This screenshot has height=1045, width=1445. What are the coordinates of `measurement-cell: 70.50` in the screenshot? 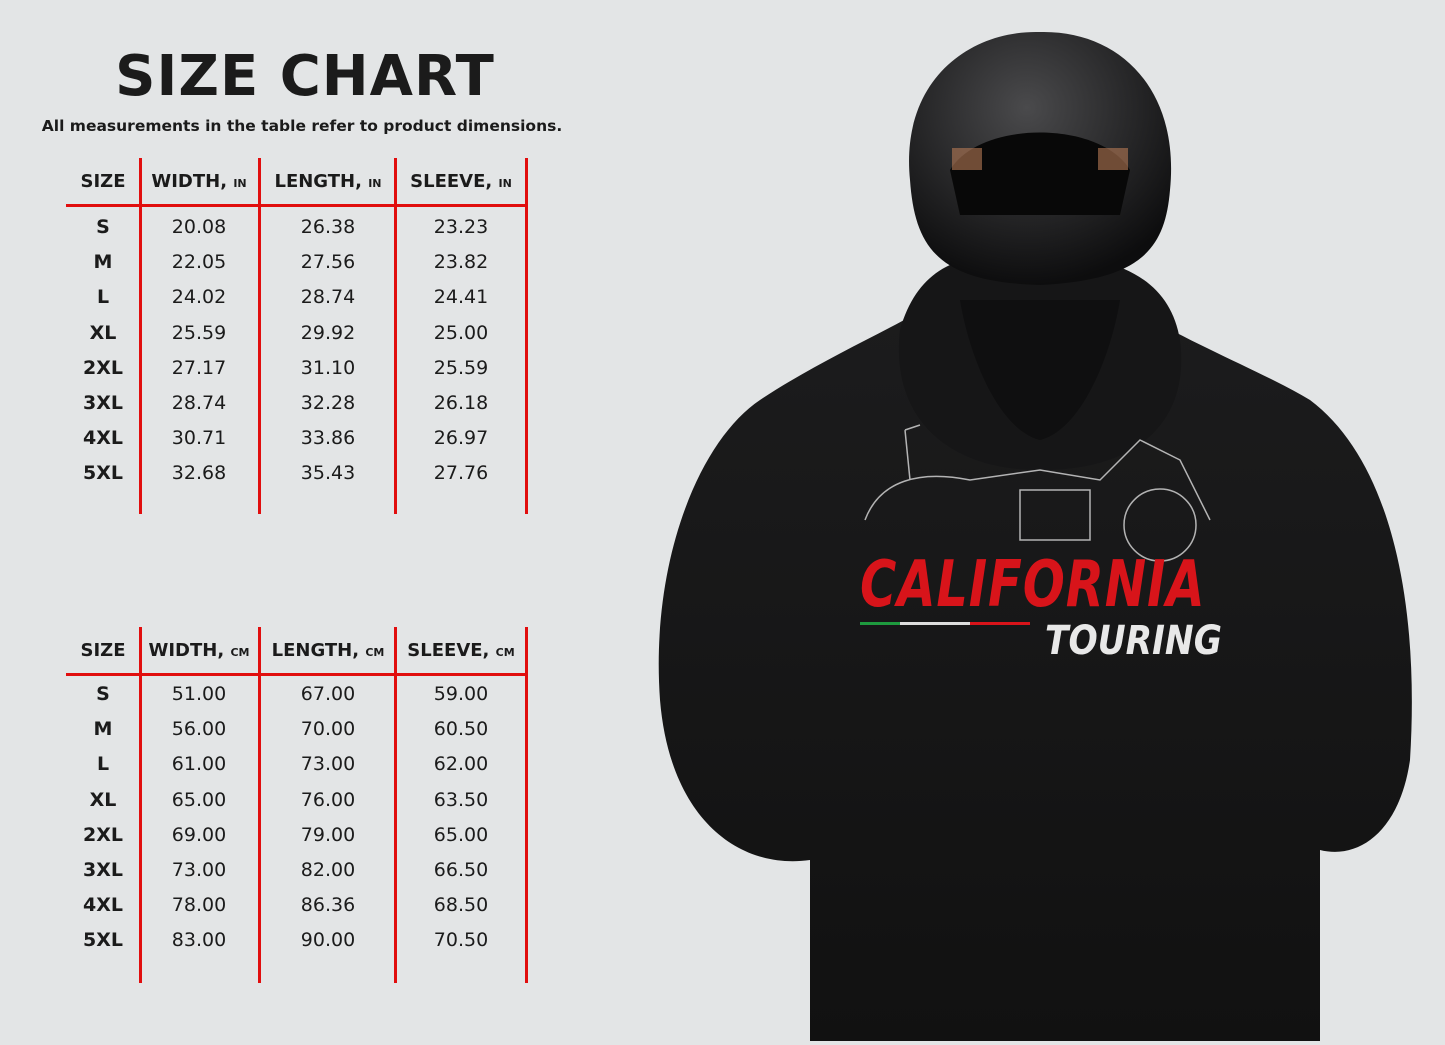 It's located at (461, 940).